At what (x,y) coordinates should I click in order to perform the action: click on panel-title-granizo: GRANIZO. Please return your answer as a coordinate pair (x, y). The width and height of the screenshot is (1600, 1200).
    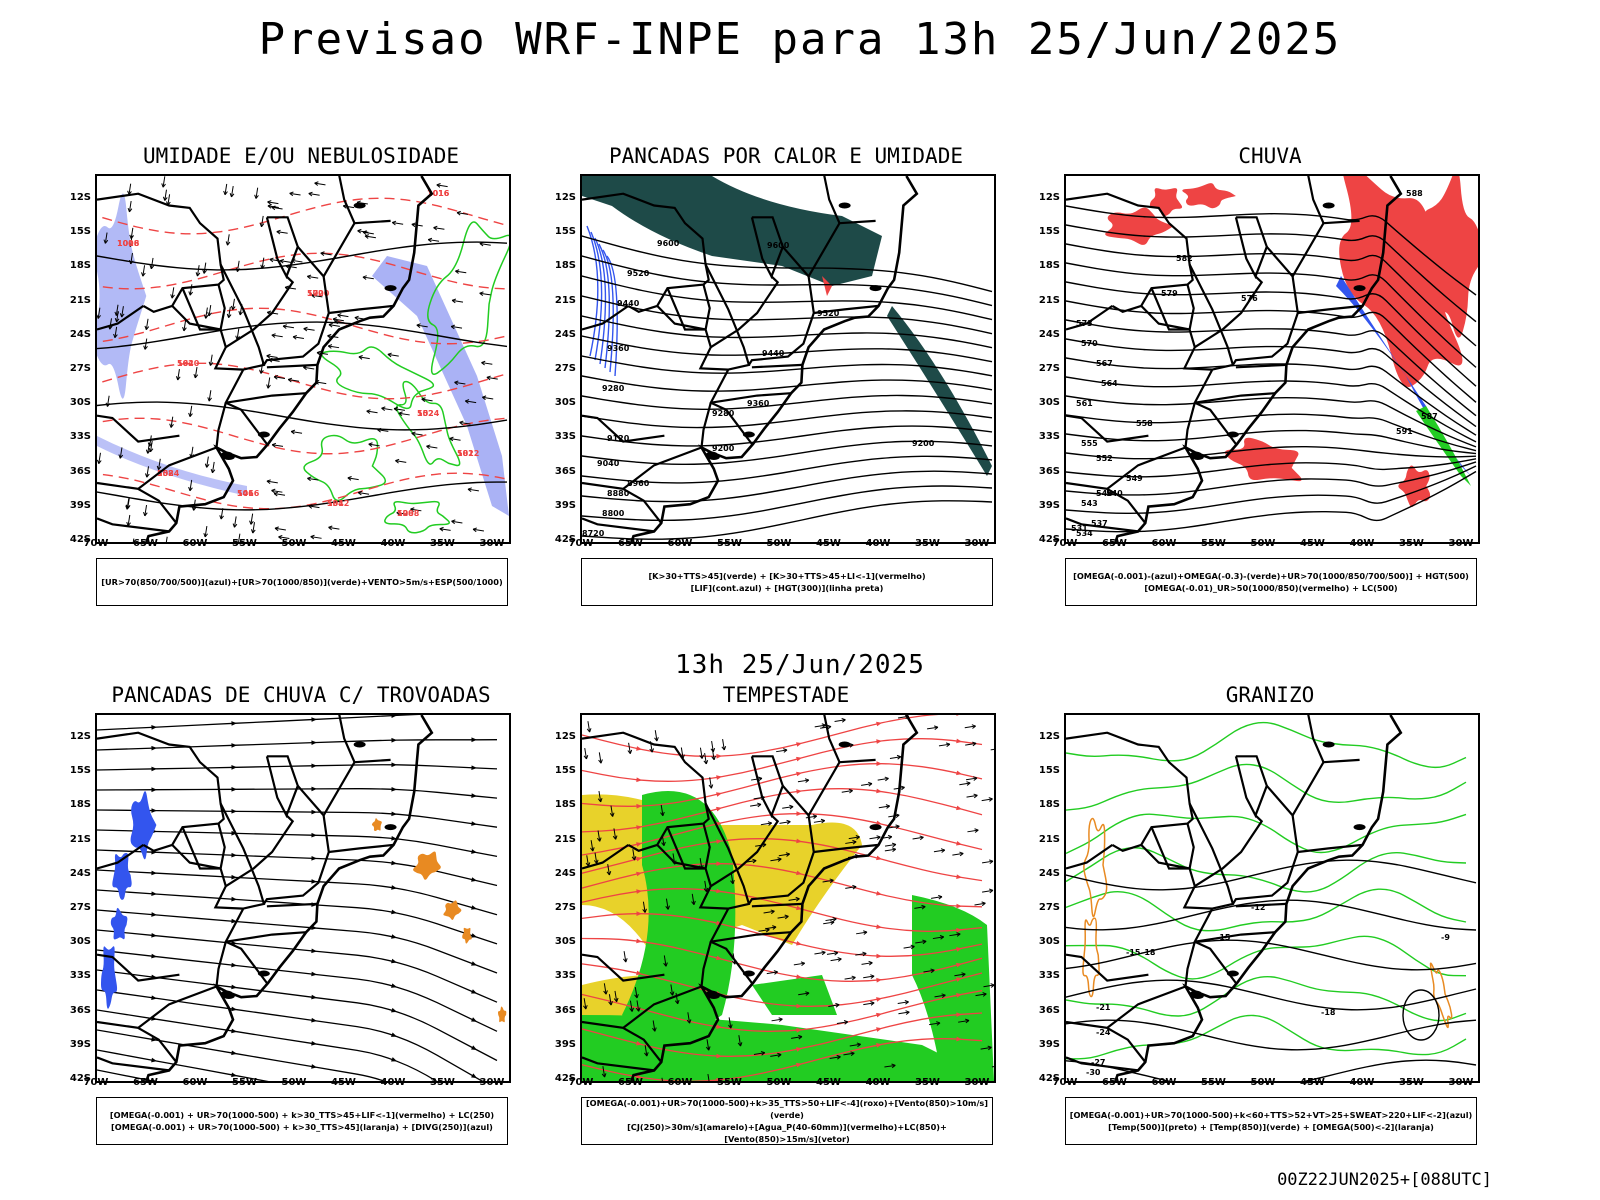
    Looking at the image, I should click on (1270, 695).